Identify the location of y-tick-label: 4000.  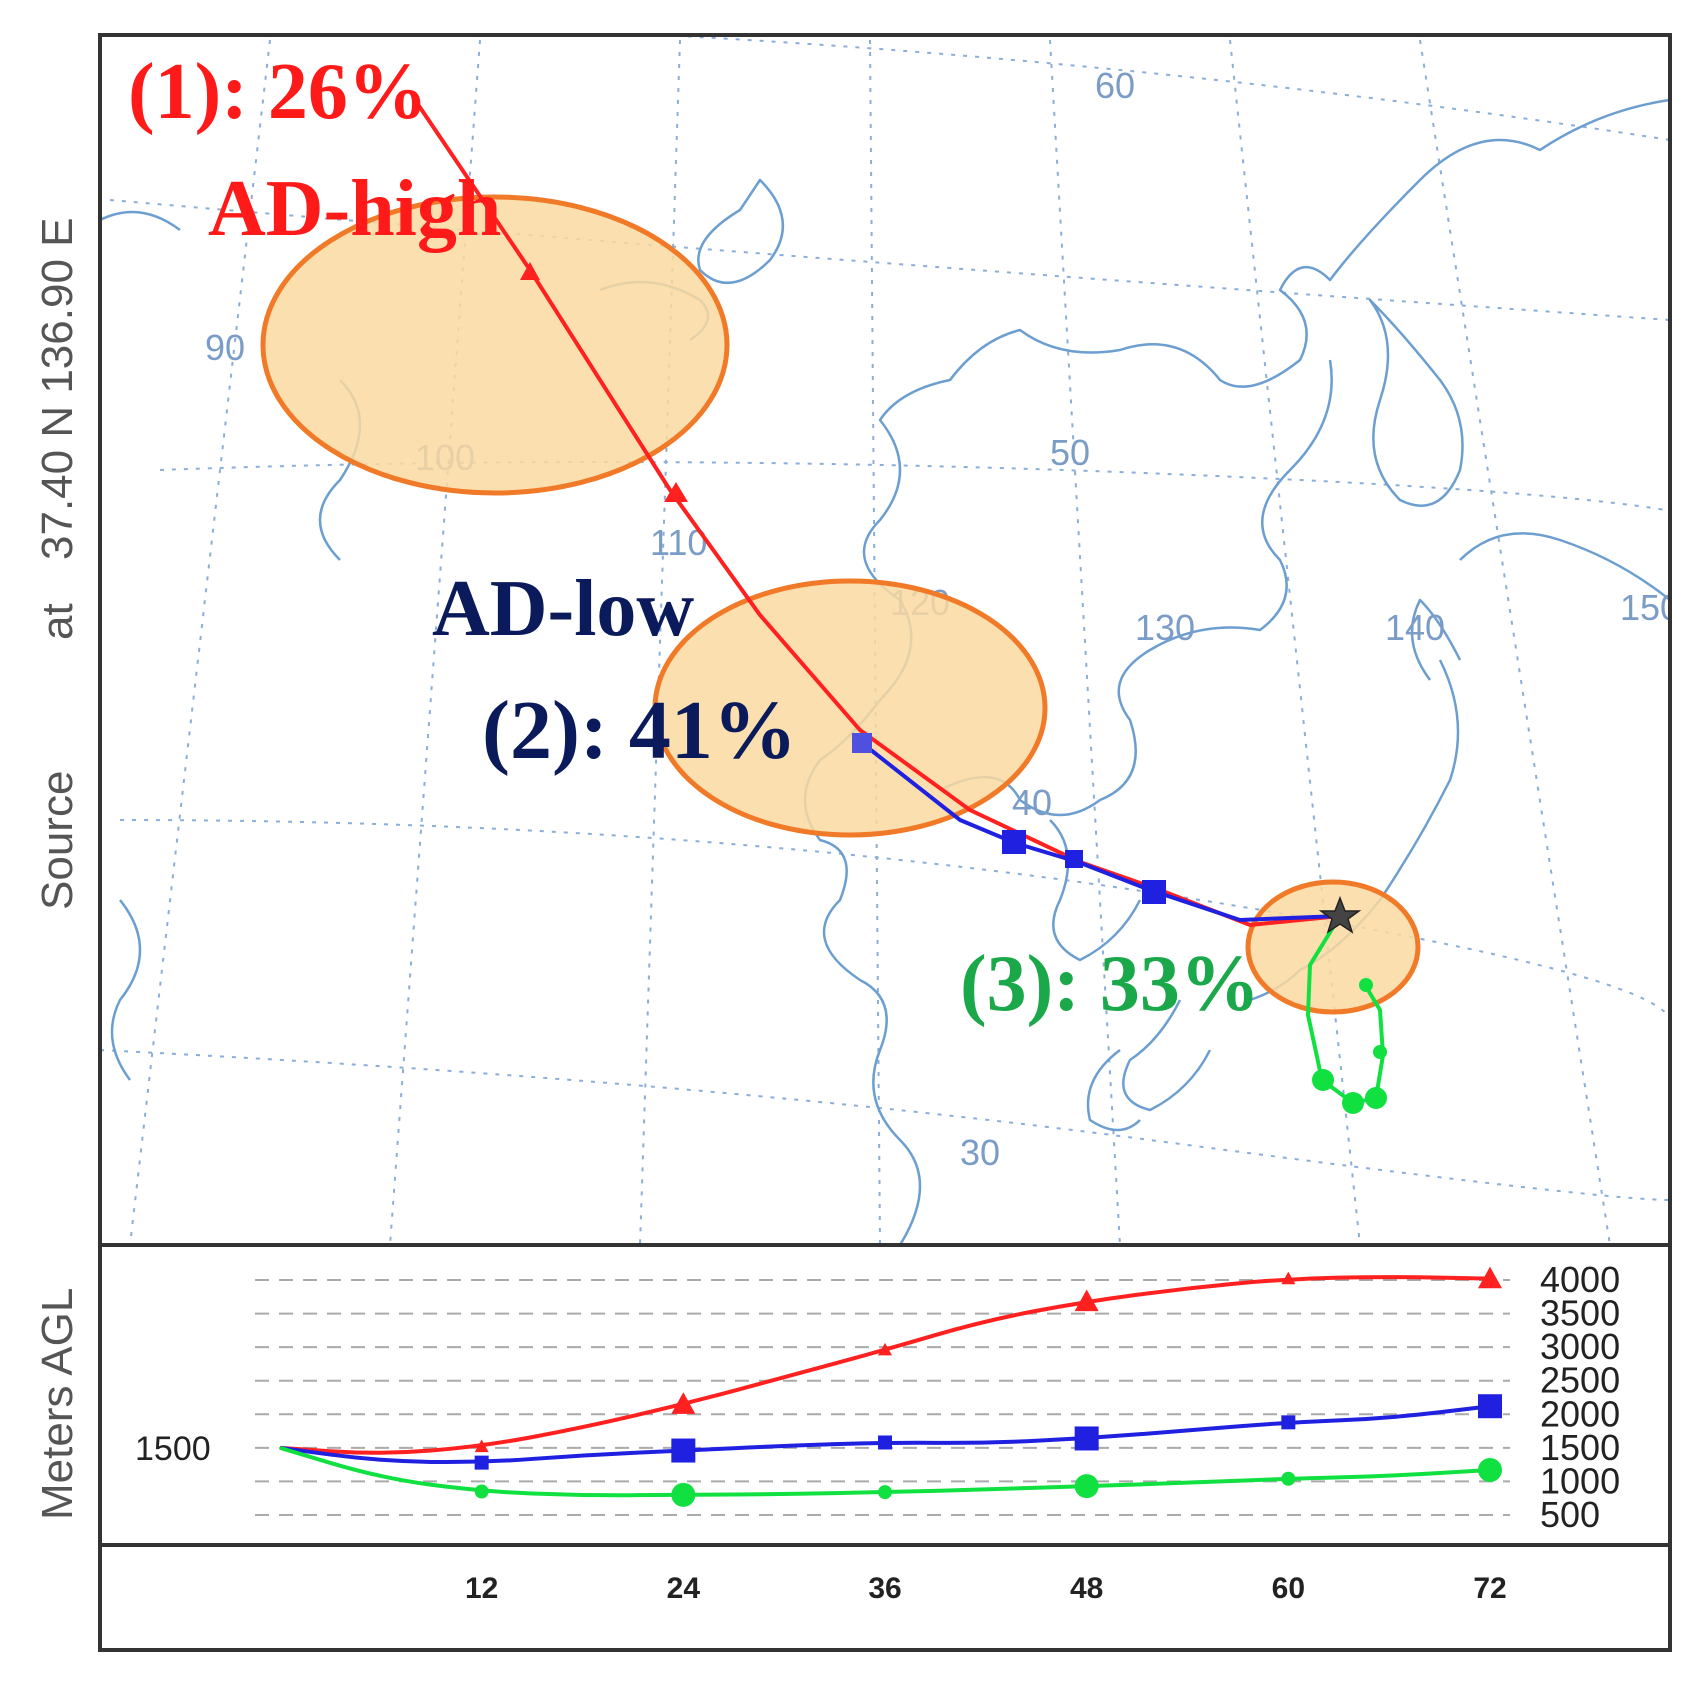
(1580, 1279).